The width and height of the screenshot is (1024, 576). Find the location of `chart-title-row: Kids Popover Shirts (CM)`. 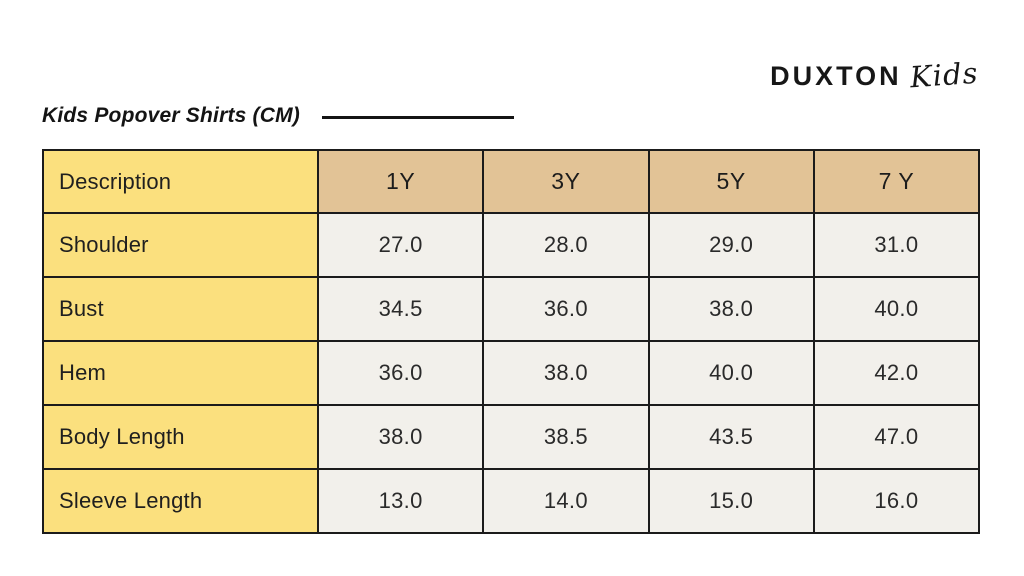

chart-title-row: Kids Popover Shirts (CM) is located at coordinates (278, 116).